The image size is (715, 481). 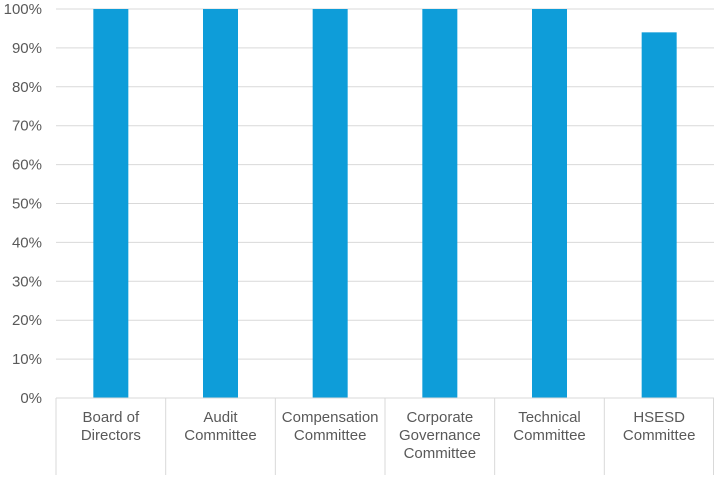 I want to click on x-tick-label: Audit Committee, so click(x=220, y=426).